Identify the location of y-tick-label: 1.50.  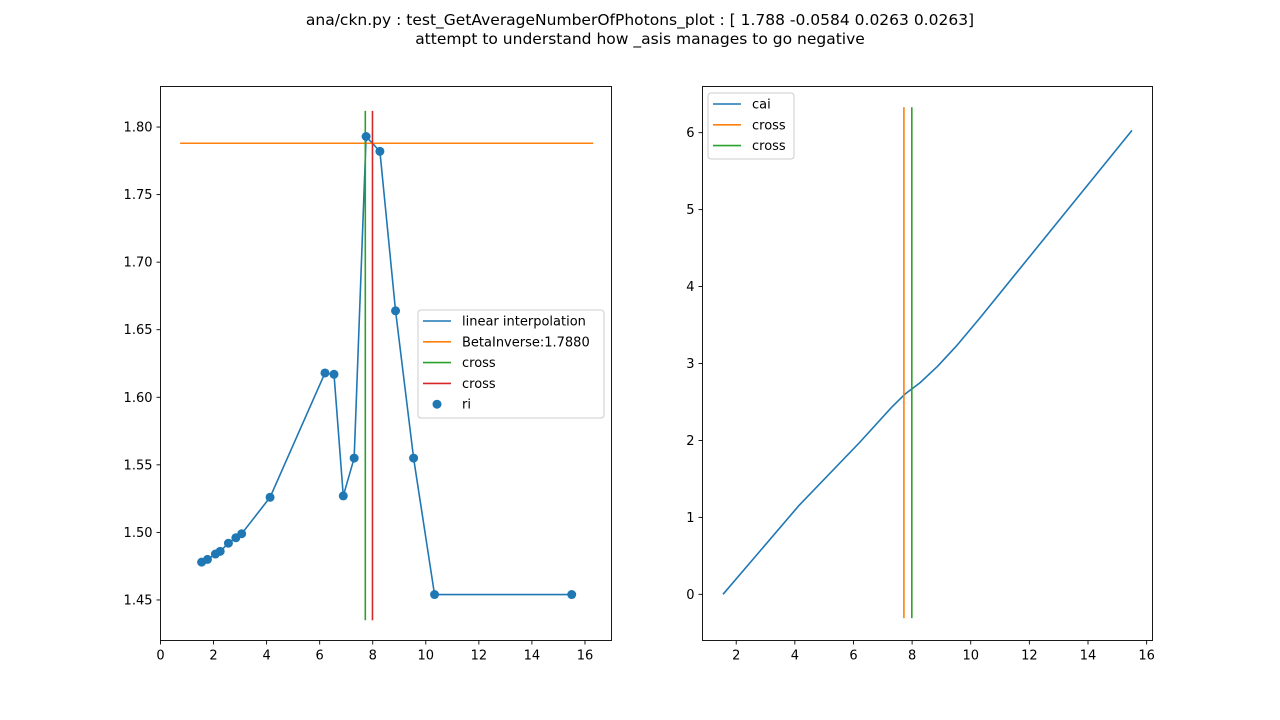
(138, 533).